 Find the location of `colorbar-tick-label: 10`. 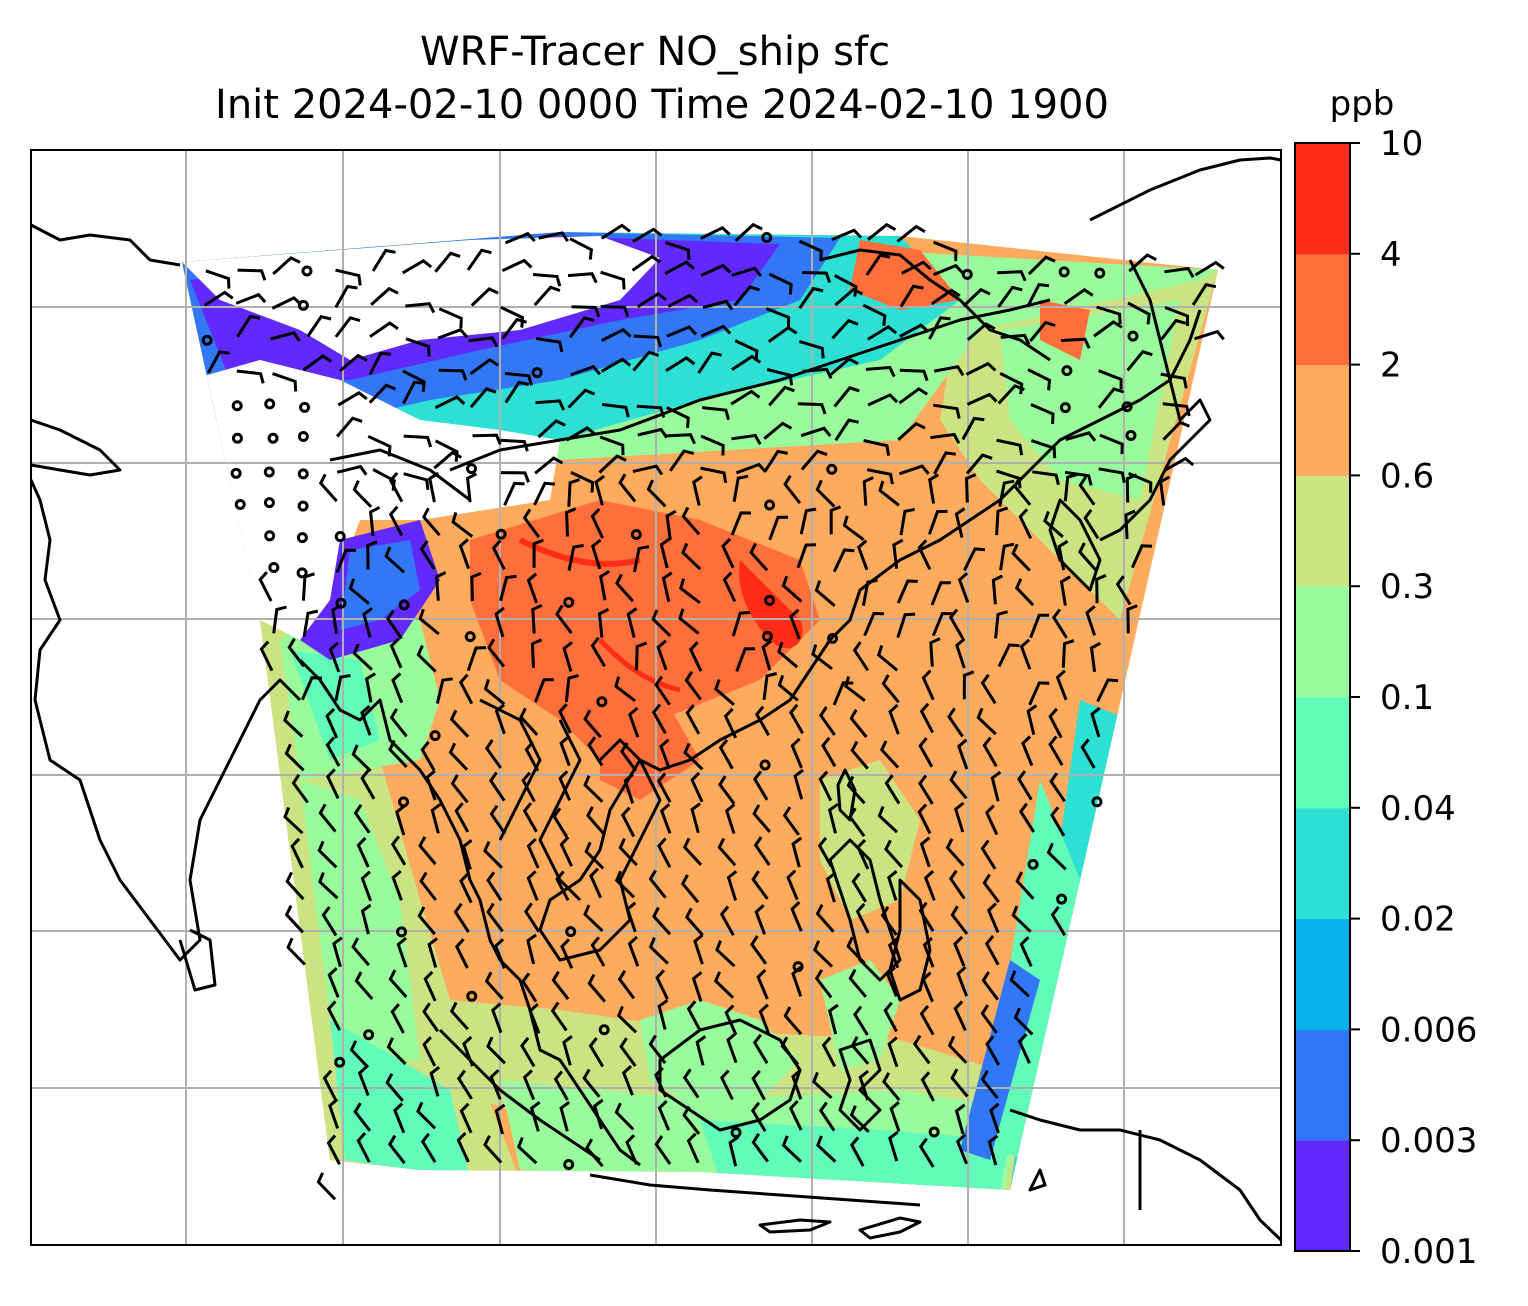

colorbar-tick-label: 10 is located at coordinates (1401, 144).